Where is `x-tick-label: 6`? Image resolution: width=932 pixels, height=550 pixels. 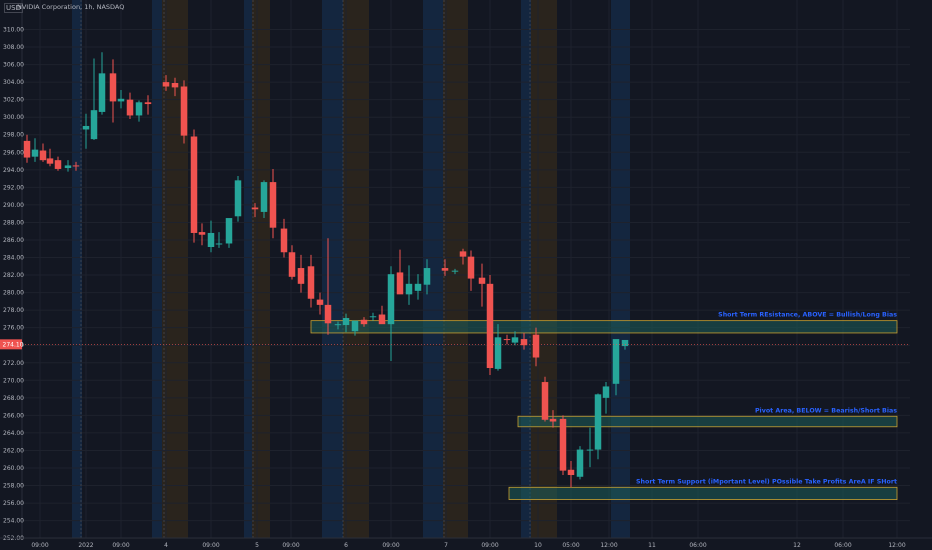 x-tick-label: 6 is located at coordinates (346, 545).